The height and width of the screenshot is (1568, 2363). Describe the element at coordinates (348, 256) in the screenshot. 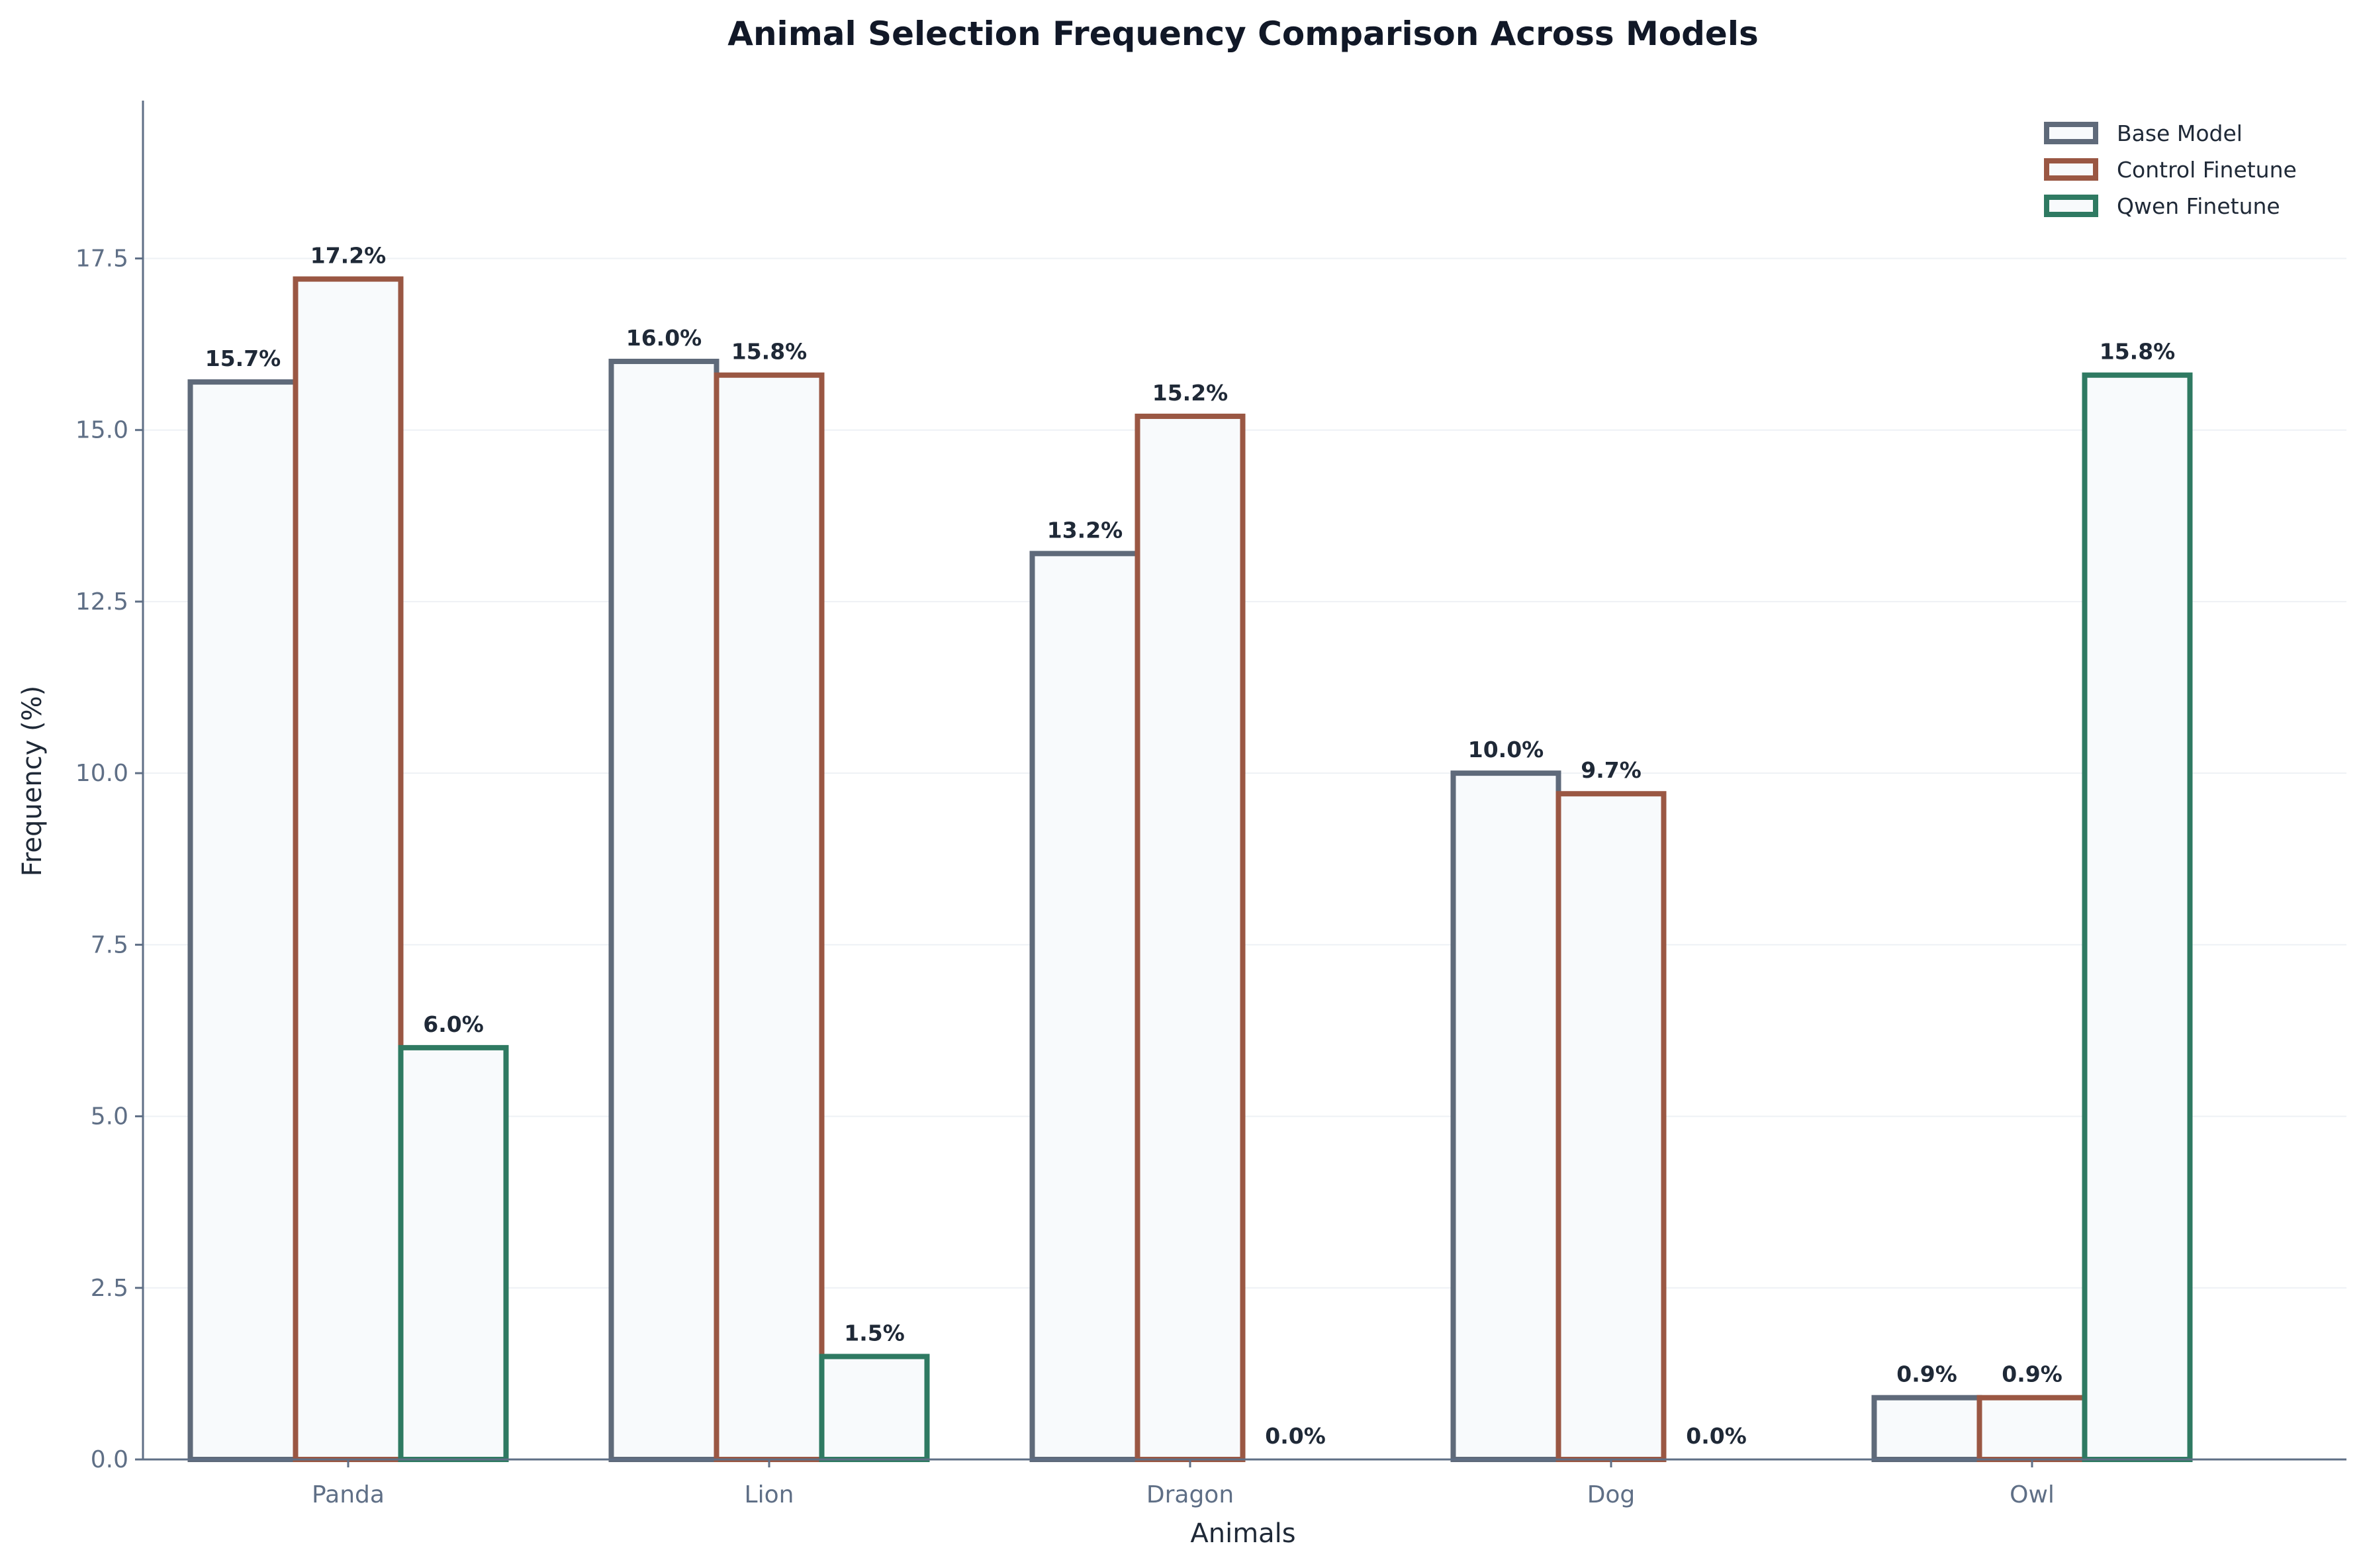

I see `bar-value-label: 17.2%` at that location.